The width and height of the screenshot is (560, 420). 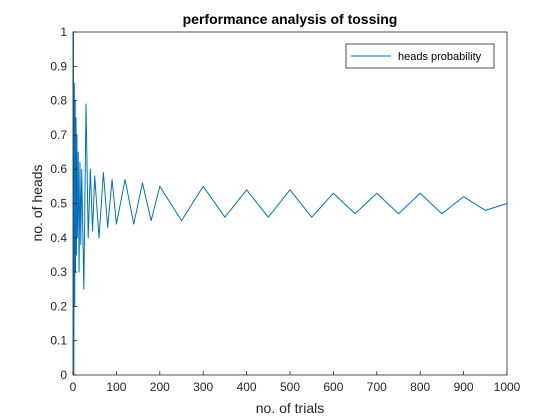 I want to click on chart-title: performance analysis of tossing, so click(x=290, y=19).